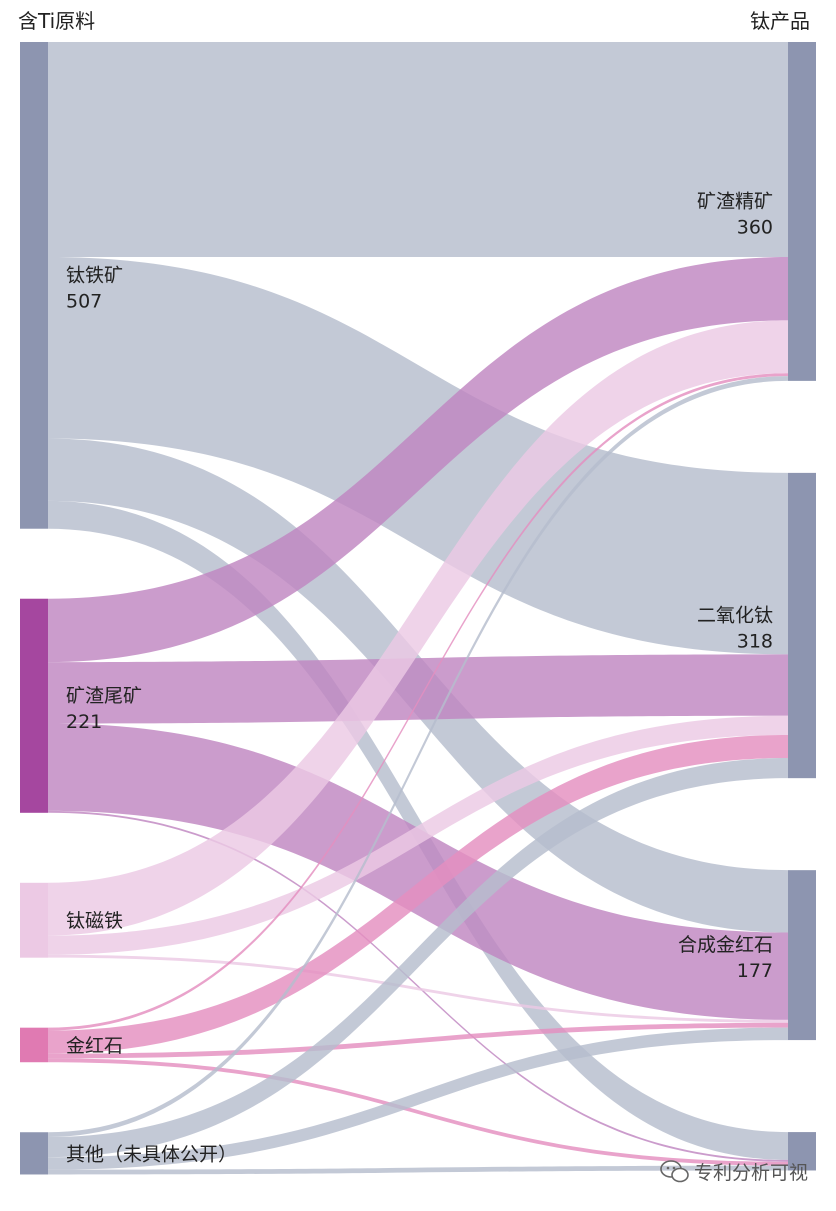  What do you see at coordinates (418, 1170) in the screenshot?
I see `flow-other-to-other_product` at bounding box center [418, 1170].